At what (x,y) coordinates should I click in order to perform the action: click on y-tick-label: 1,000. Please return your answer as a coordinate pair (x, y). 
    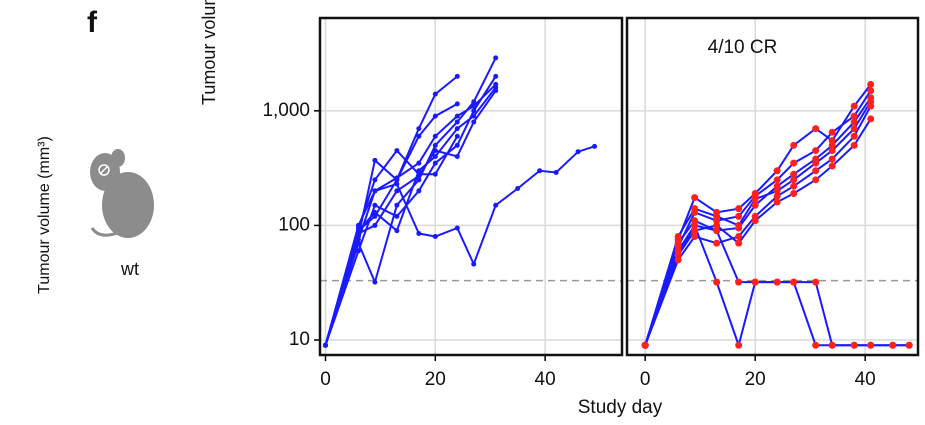
    Looking at the image, I should click on (286, 110).